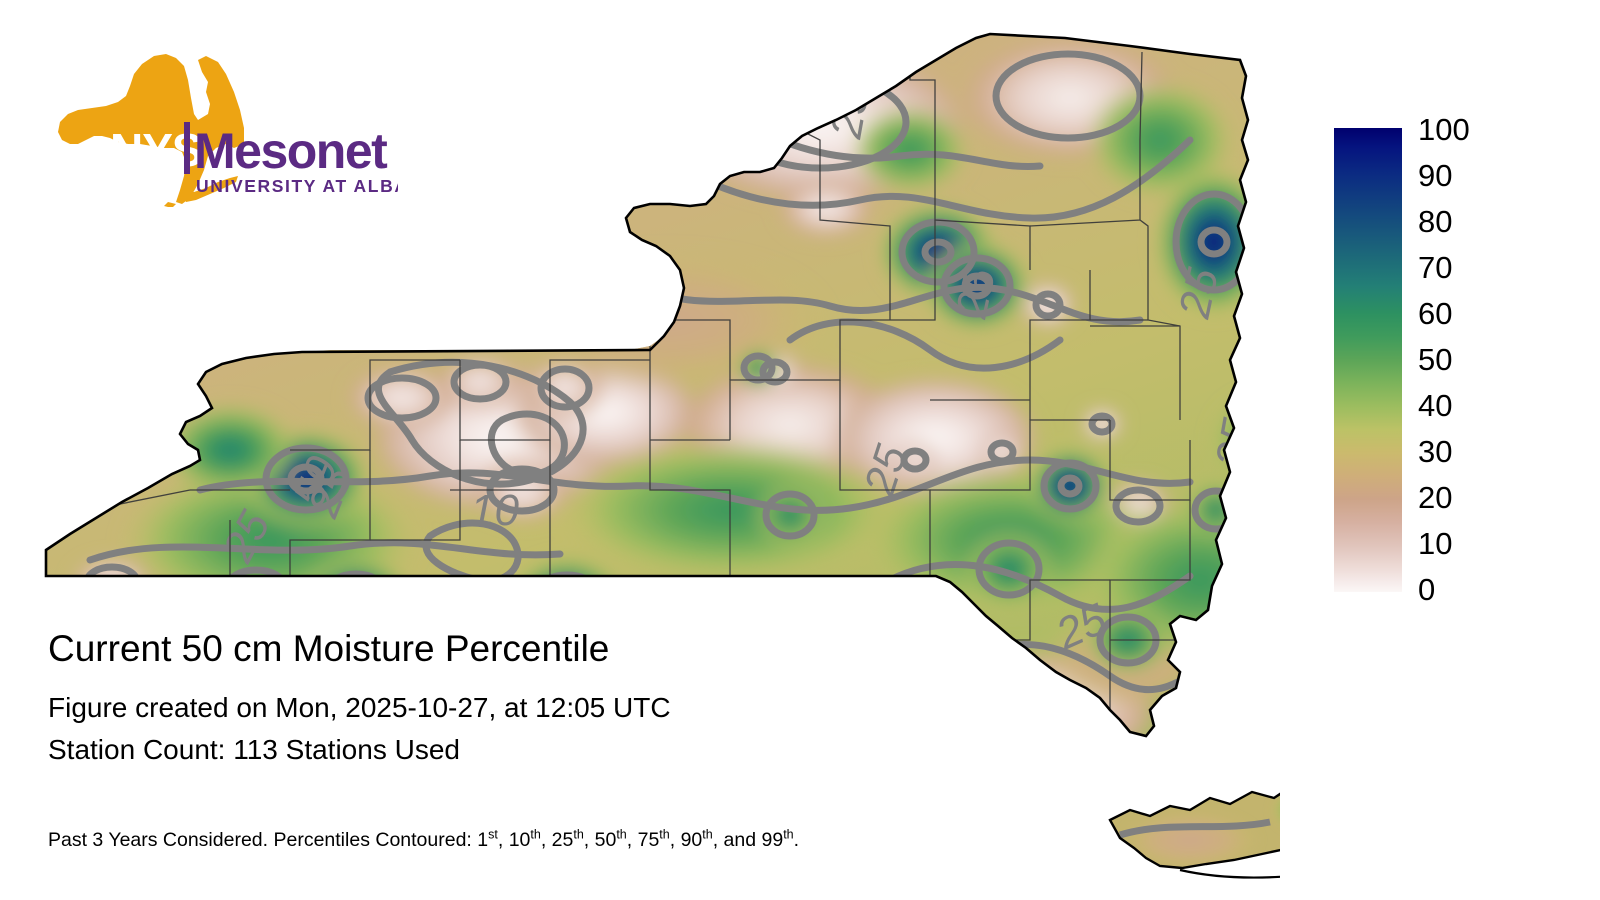 This screenshot has height=900, width=1600. What do you see at coordinates (1435, 405) in the screenshot?
I see `colorbar-tick-40: 40` at bounding box center [1435, 405].